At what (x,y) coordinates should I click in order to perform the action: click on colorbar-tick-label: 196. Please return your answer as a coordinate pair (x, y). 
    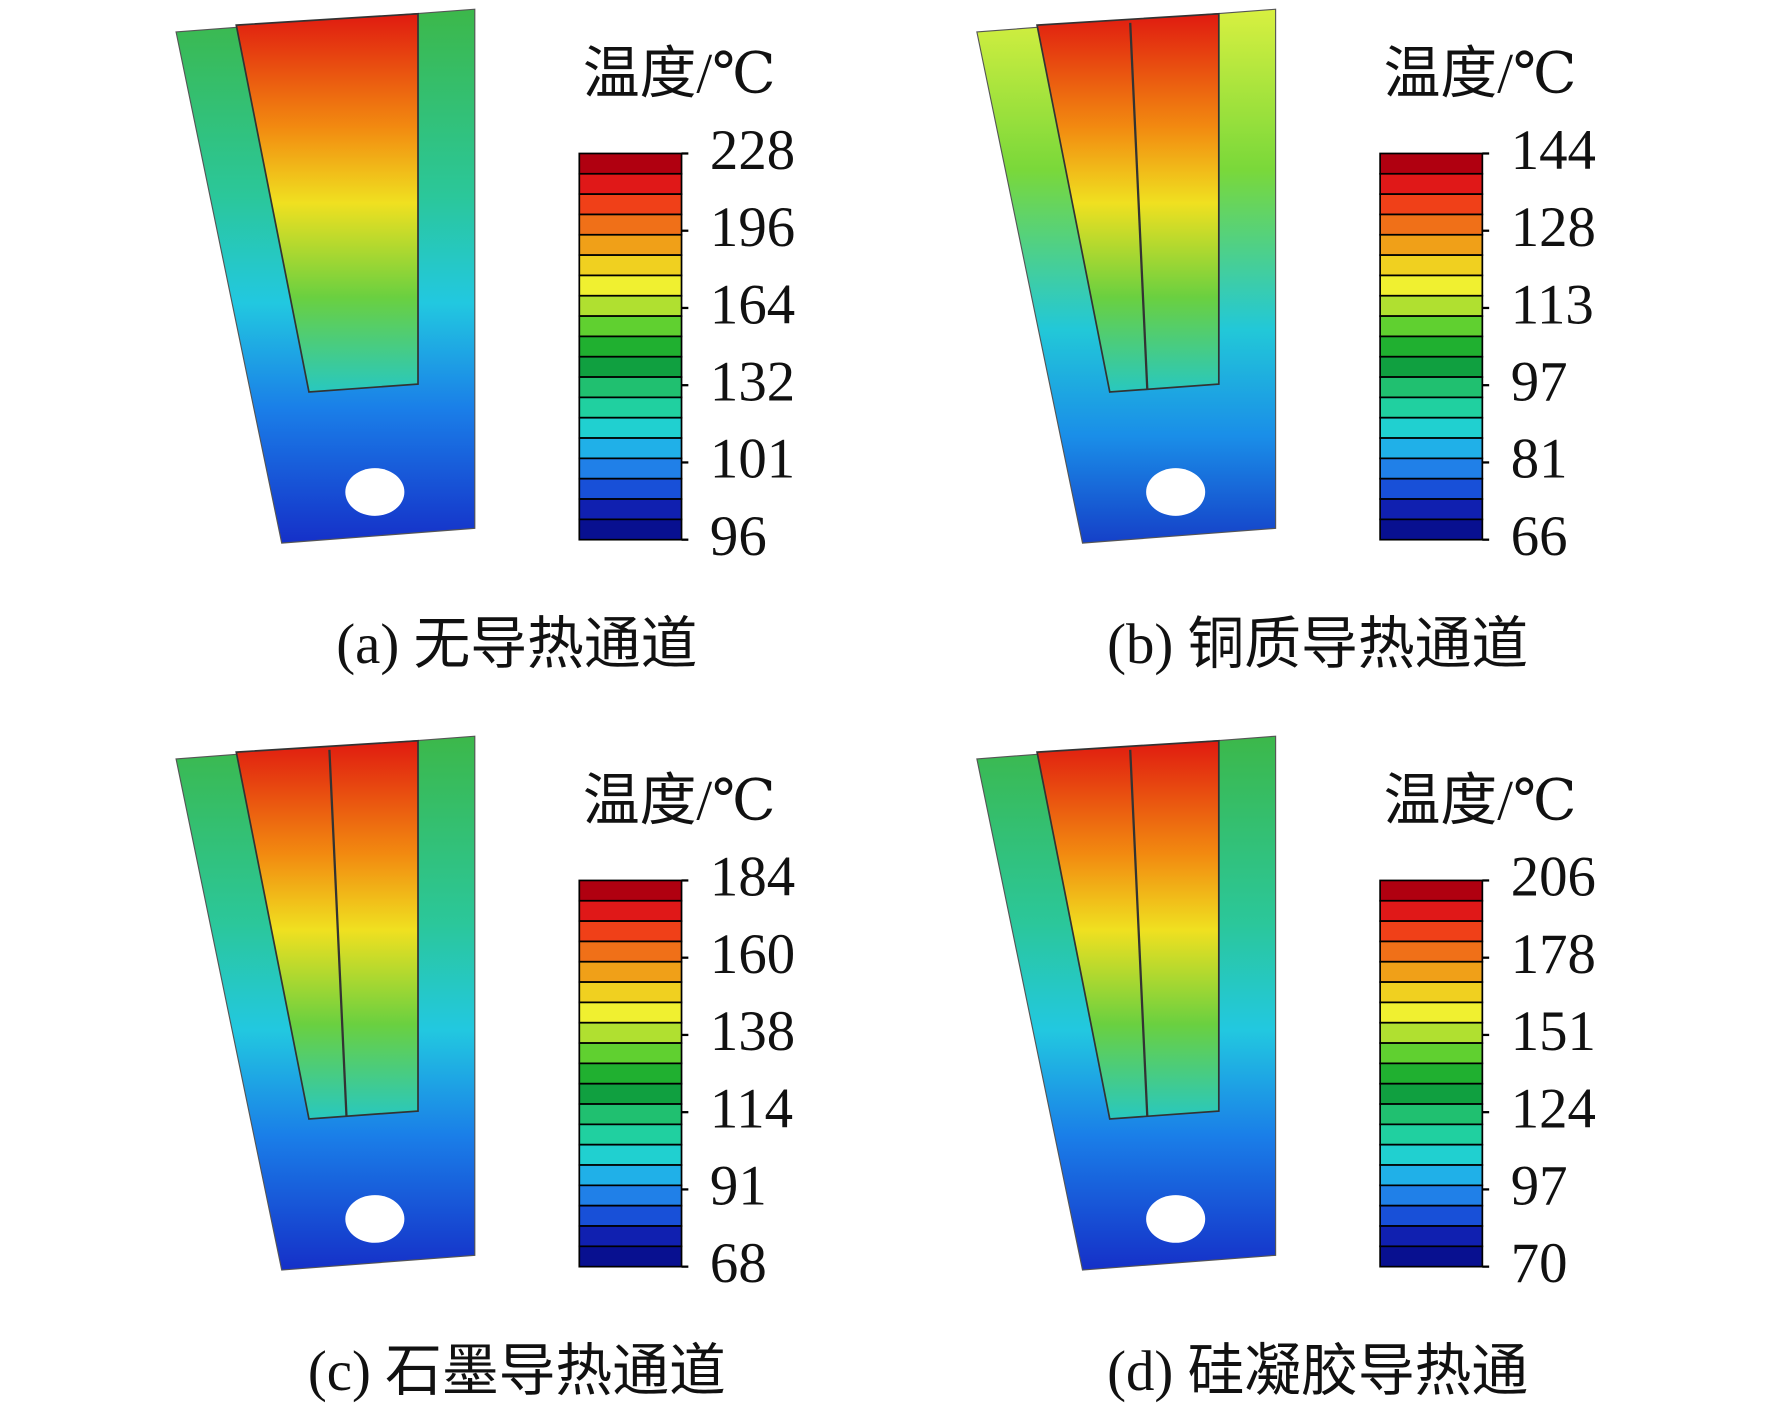
    Looking at the image, I should click on (752, 227).